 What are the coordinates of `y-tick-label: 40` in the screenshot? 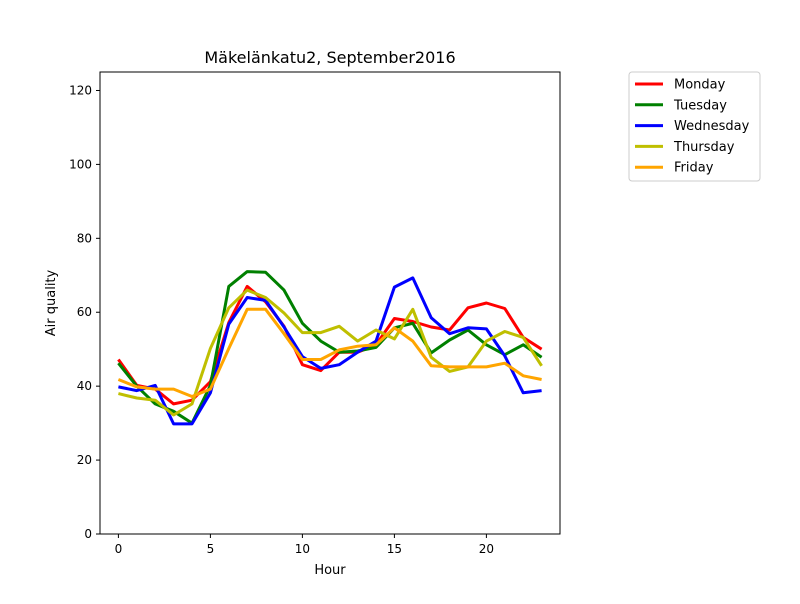 It's located at (84, 386).